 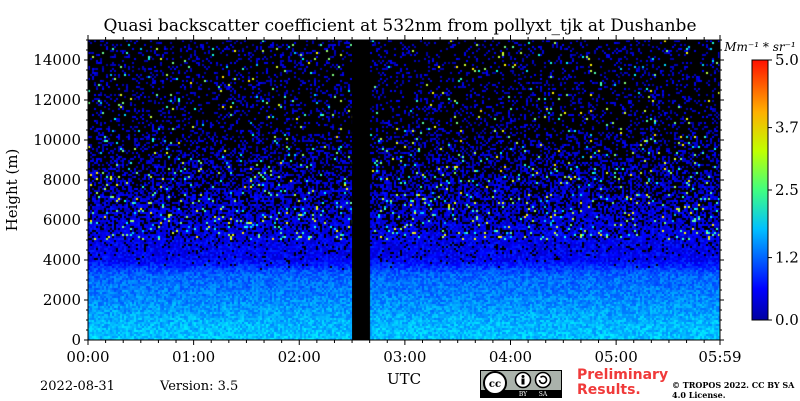 I want to click on cc-license-badge: cc BY SA, so click(x=521, y=384).